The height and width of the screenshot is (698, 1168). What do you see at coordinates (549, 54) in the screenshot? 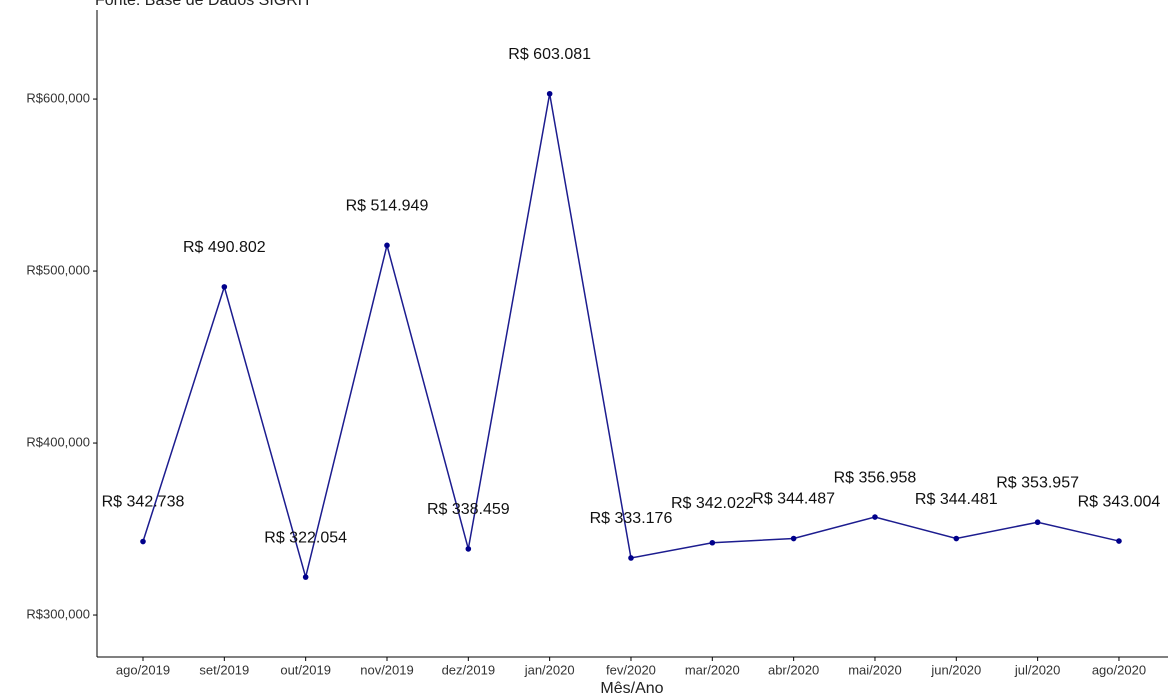
I see `value-label: R$ 603.081` at bounding box center [549, 54].